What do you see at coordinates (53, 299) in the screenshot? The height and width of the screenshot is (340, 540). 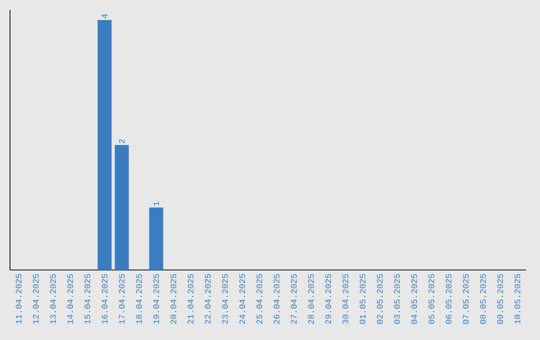 I see `x-tick-label: 13.04.2025` at bounding box center [53, 299].